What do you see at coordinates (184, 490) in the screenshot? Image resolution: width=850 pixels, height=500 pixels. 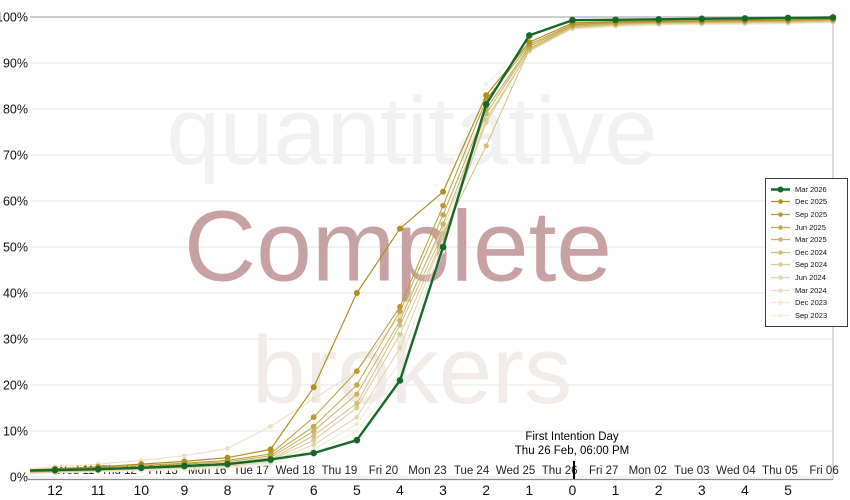 I see `x-countdown-label: 9` at bounding box center [184, 490].